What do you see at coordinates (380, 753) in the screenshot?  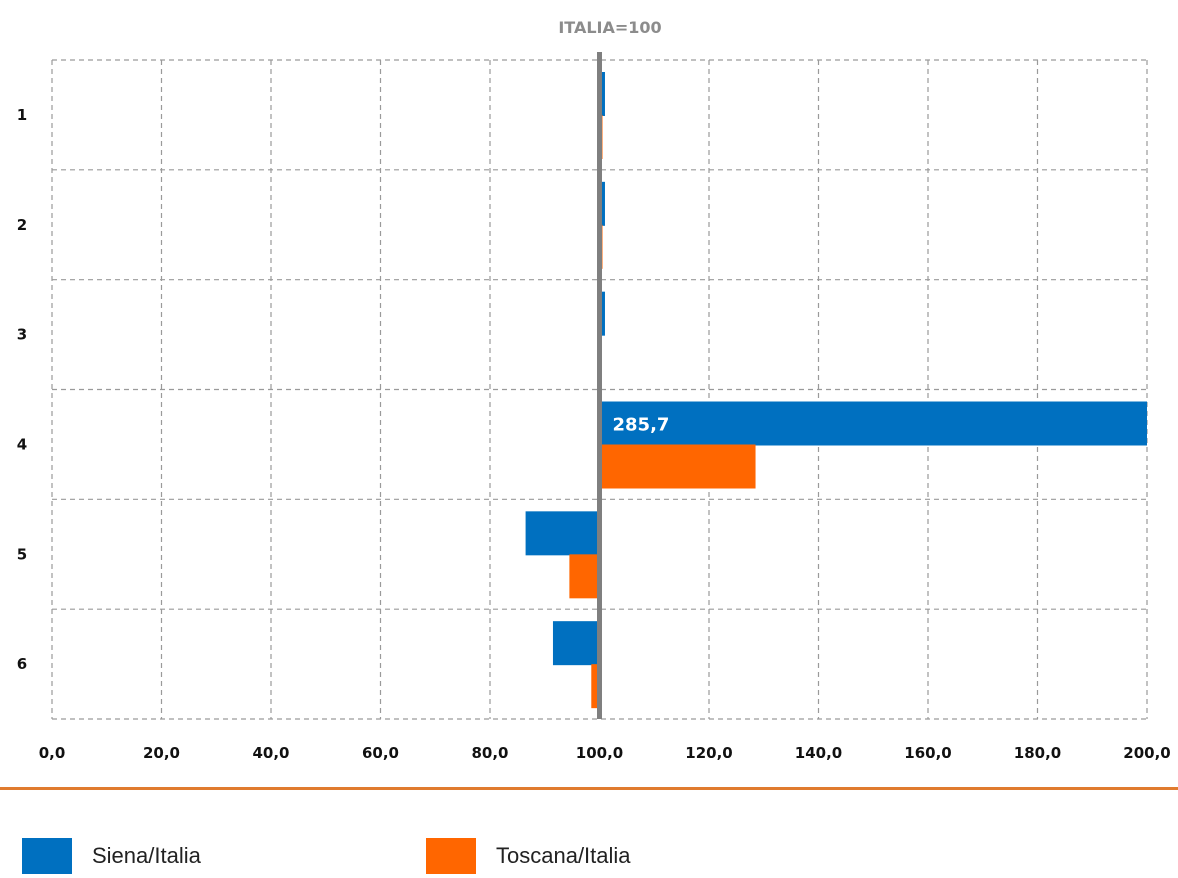 I see `x-tick-label: 60,0` at bounding box center [380, 753].